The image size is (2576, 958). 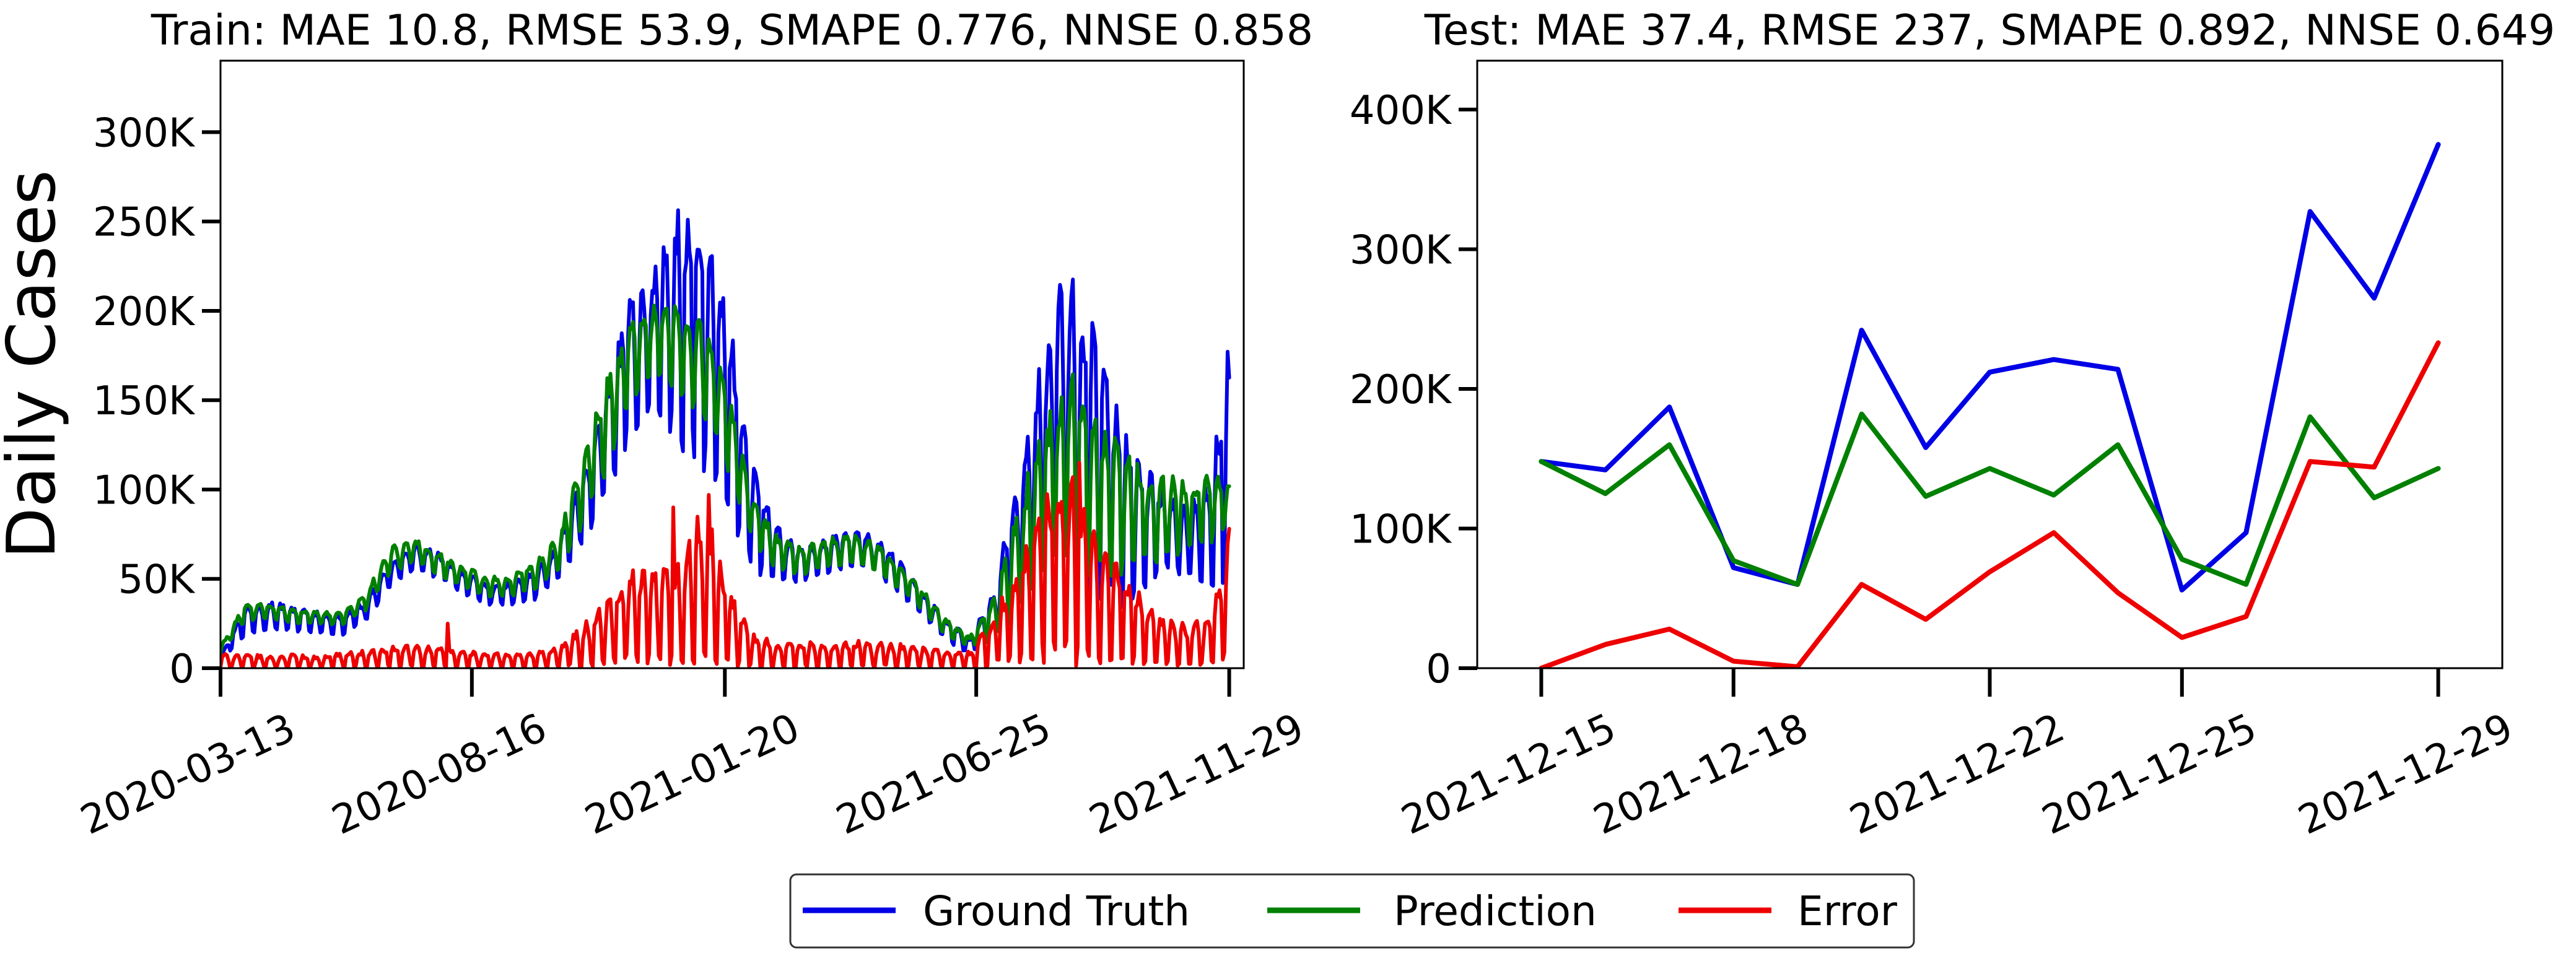 What do you see at coordinates (1847, 911) in the screenshot?
I see `legend-label-error: Error` at bounding box center [1847, 911].